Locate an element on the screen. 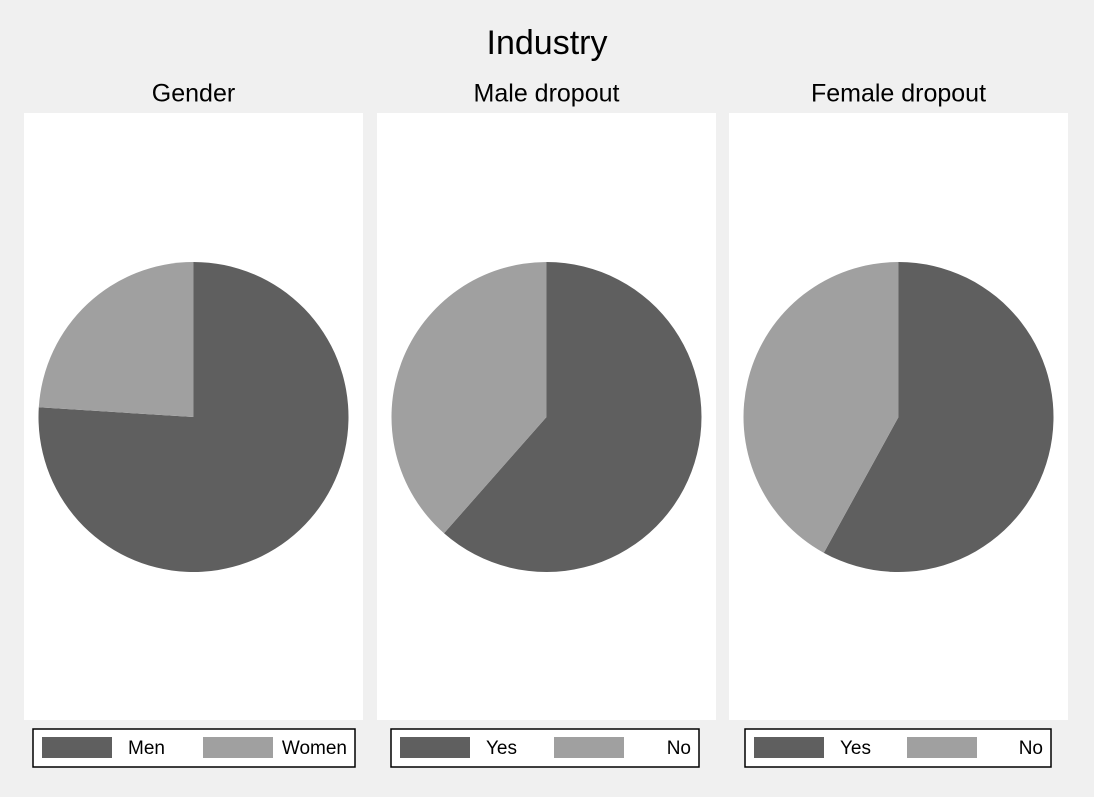 Image resolution: width=1094 pixels, height=797 pixels. legend-label: Women is located at coordinates (314, 748).